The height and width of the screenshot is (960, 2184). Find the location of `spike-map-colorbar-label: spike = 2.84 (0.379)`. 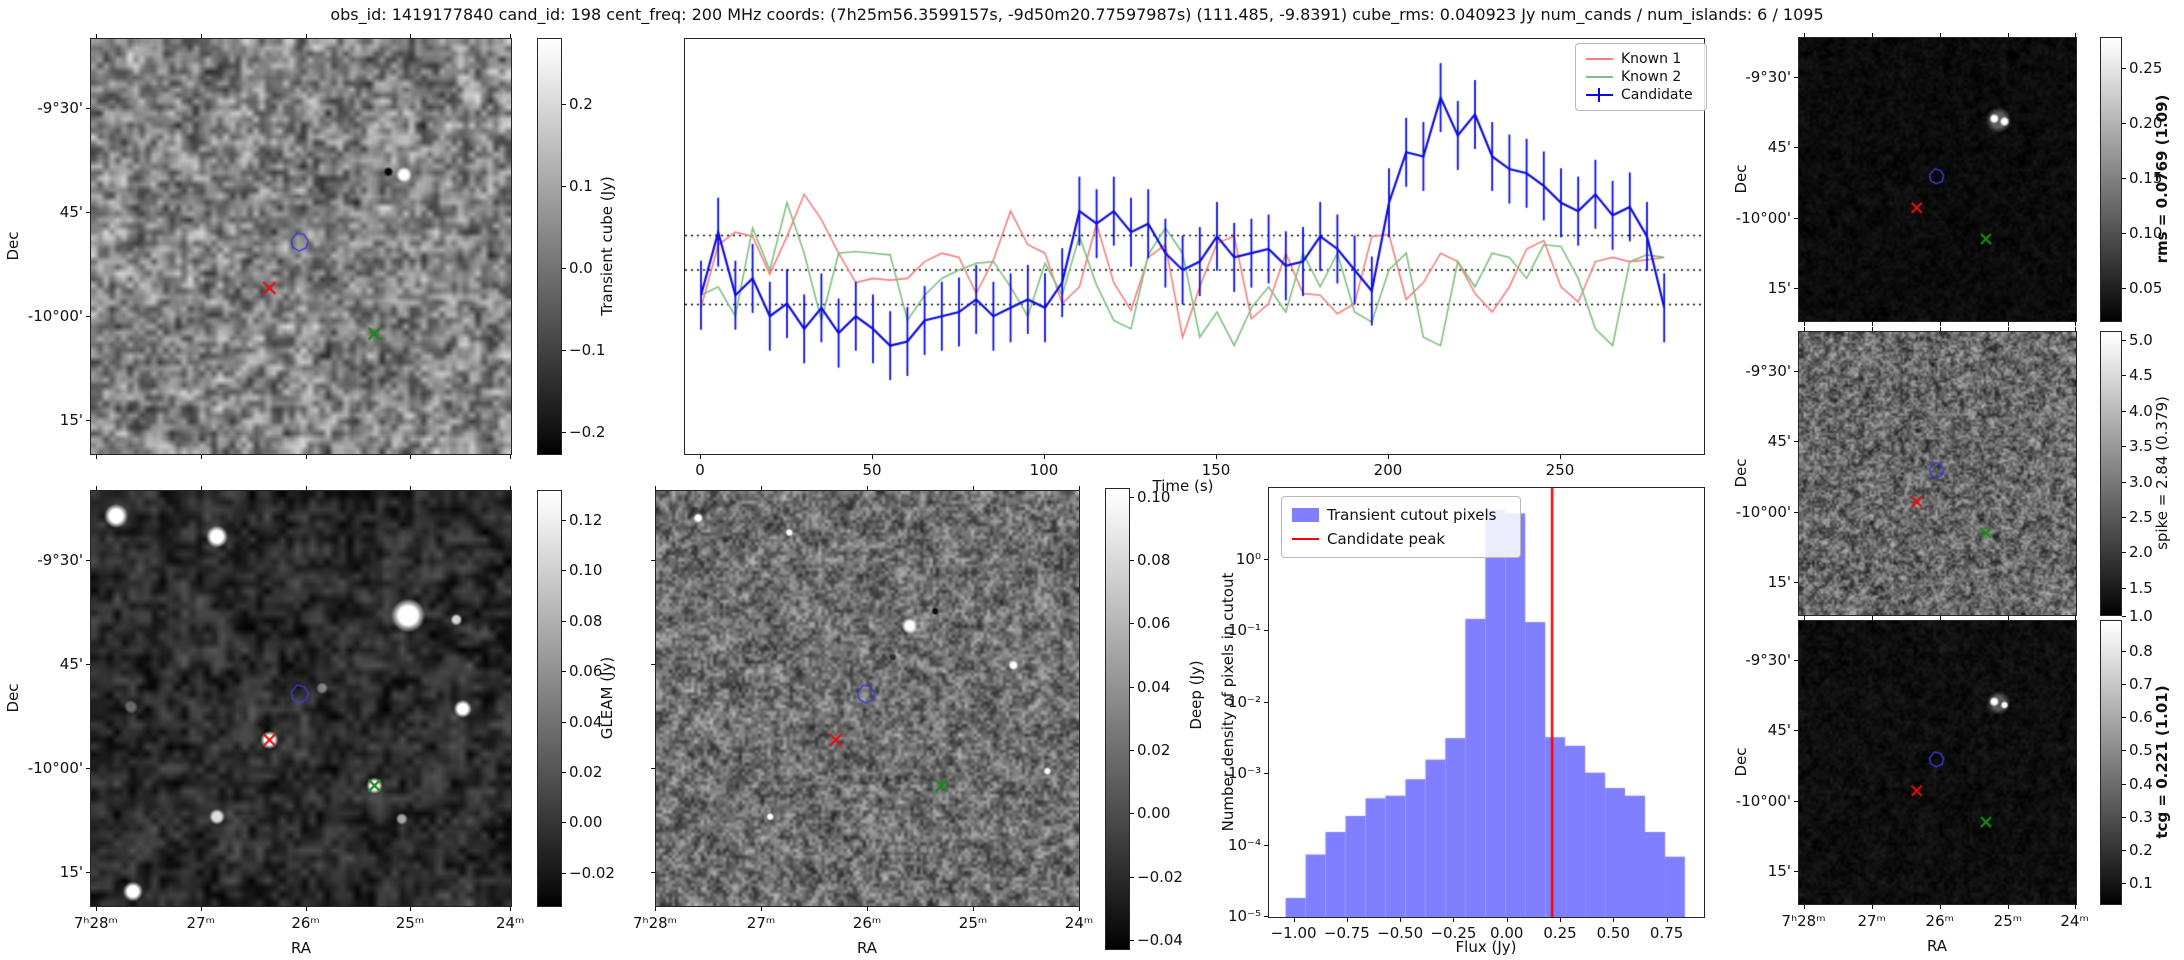

spike-map-colorbar-label: spike = 2.84 (0.379) is located at coordinates (2162, 473).